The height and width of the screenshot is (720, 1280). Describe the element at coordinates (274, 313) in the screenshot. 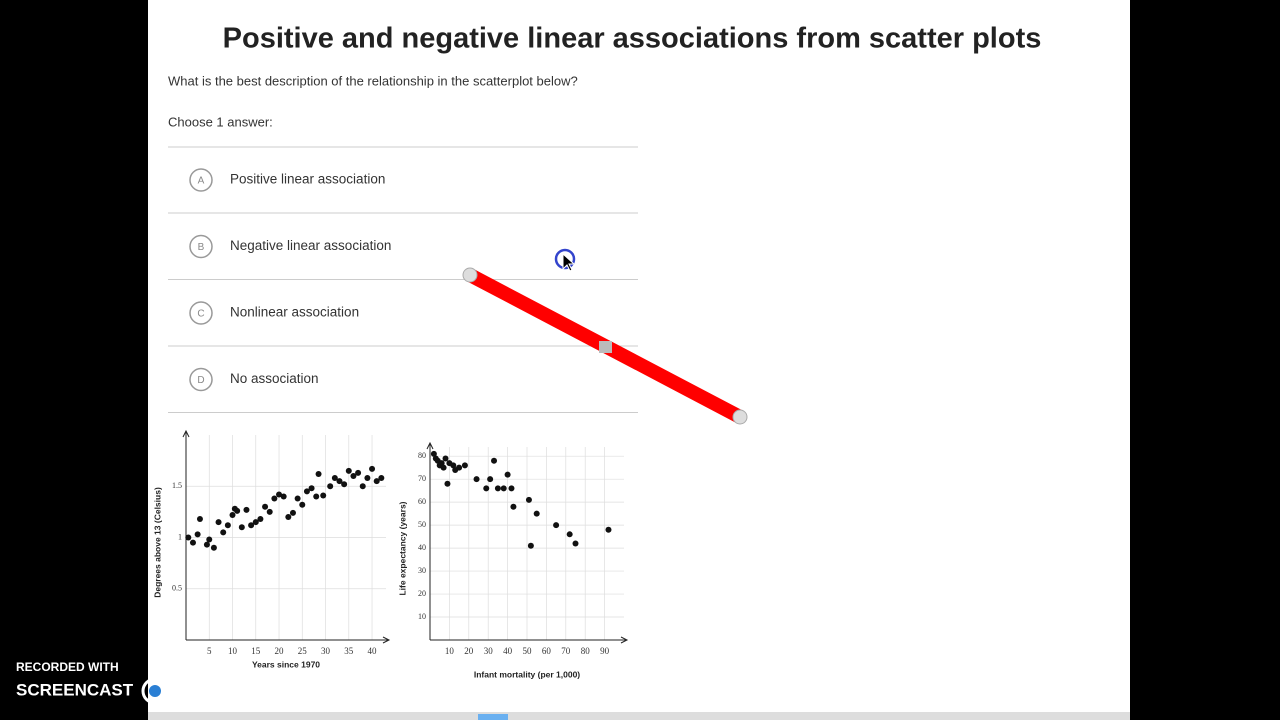

I see `choice: C Nonlinear association` at that location.